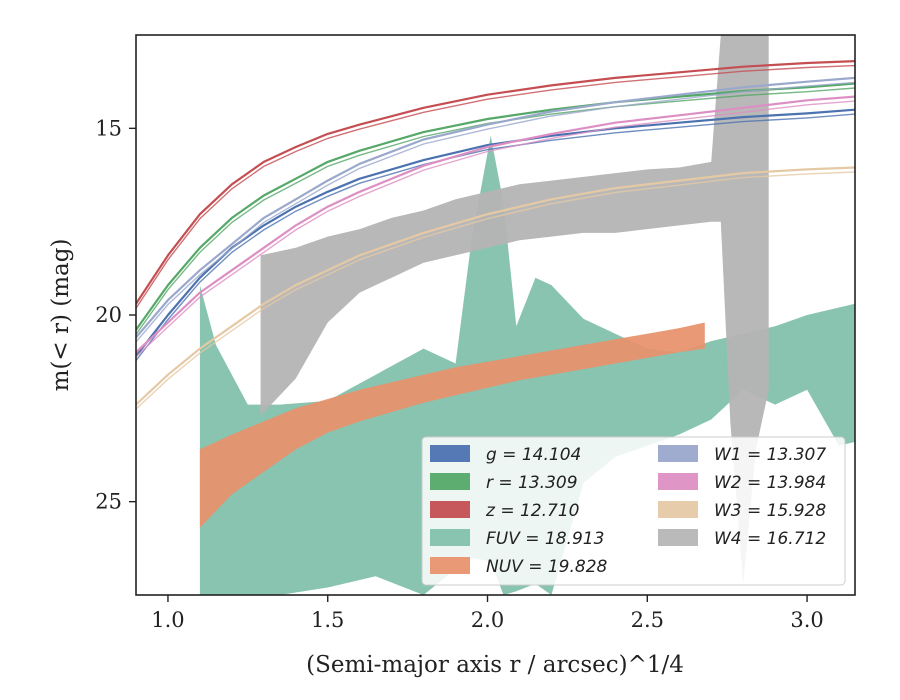 The width and height of the screenshot is (900, 700). I want to click on x-axis-label: (Semi-major axis r / arcsec)^1/4, so click(495, 665).